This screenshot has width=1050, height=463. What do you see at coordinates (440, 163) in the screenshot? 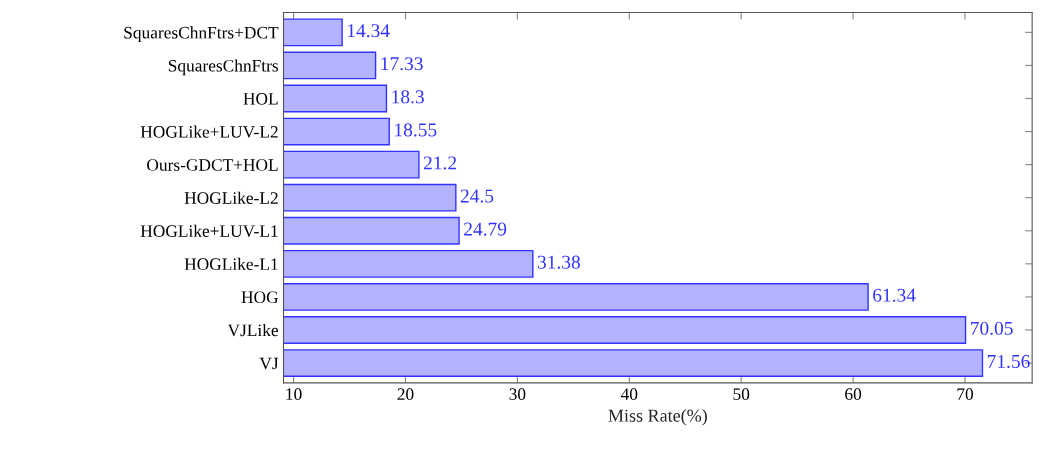
I see `data-label: 21.2` at bounding box center [440, 163].